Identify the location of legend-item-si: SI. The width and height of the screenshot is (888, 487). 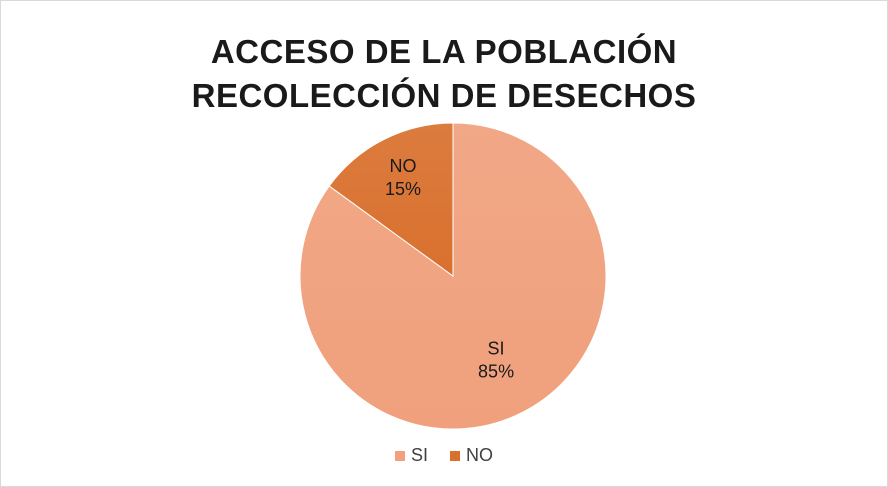
(411, 455).